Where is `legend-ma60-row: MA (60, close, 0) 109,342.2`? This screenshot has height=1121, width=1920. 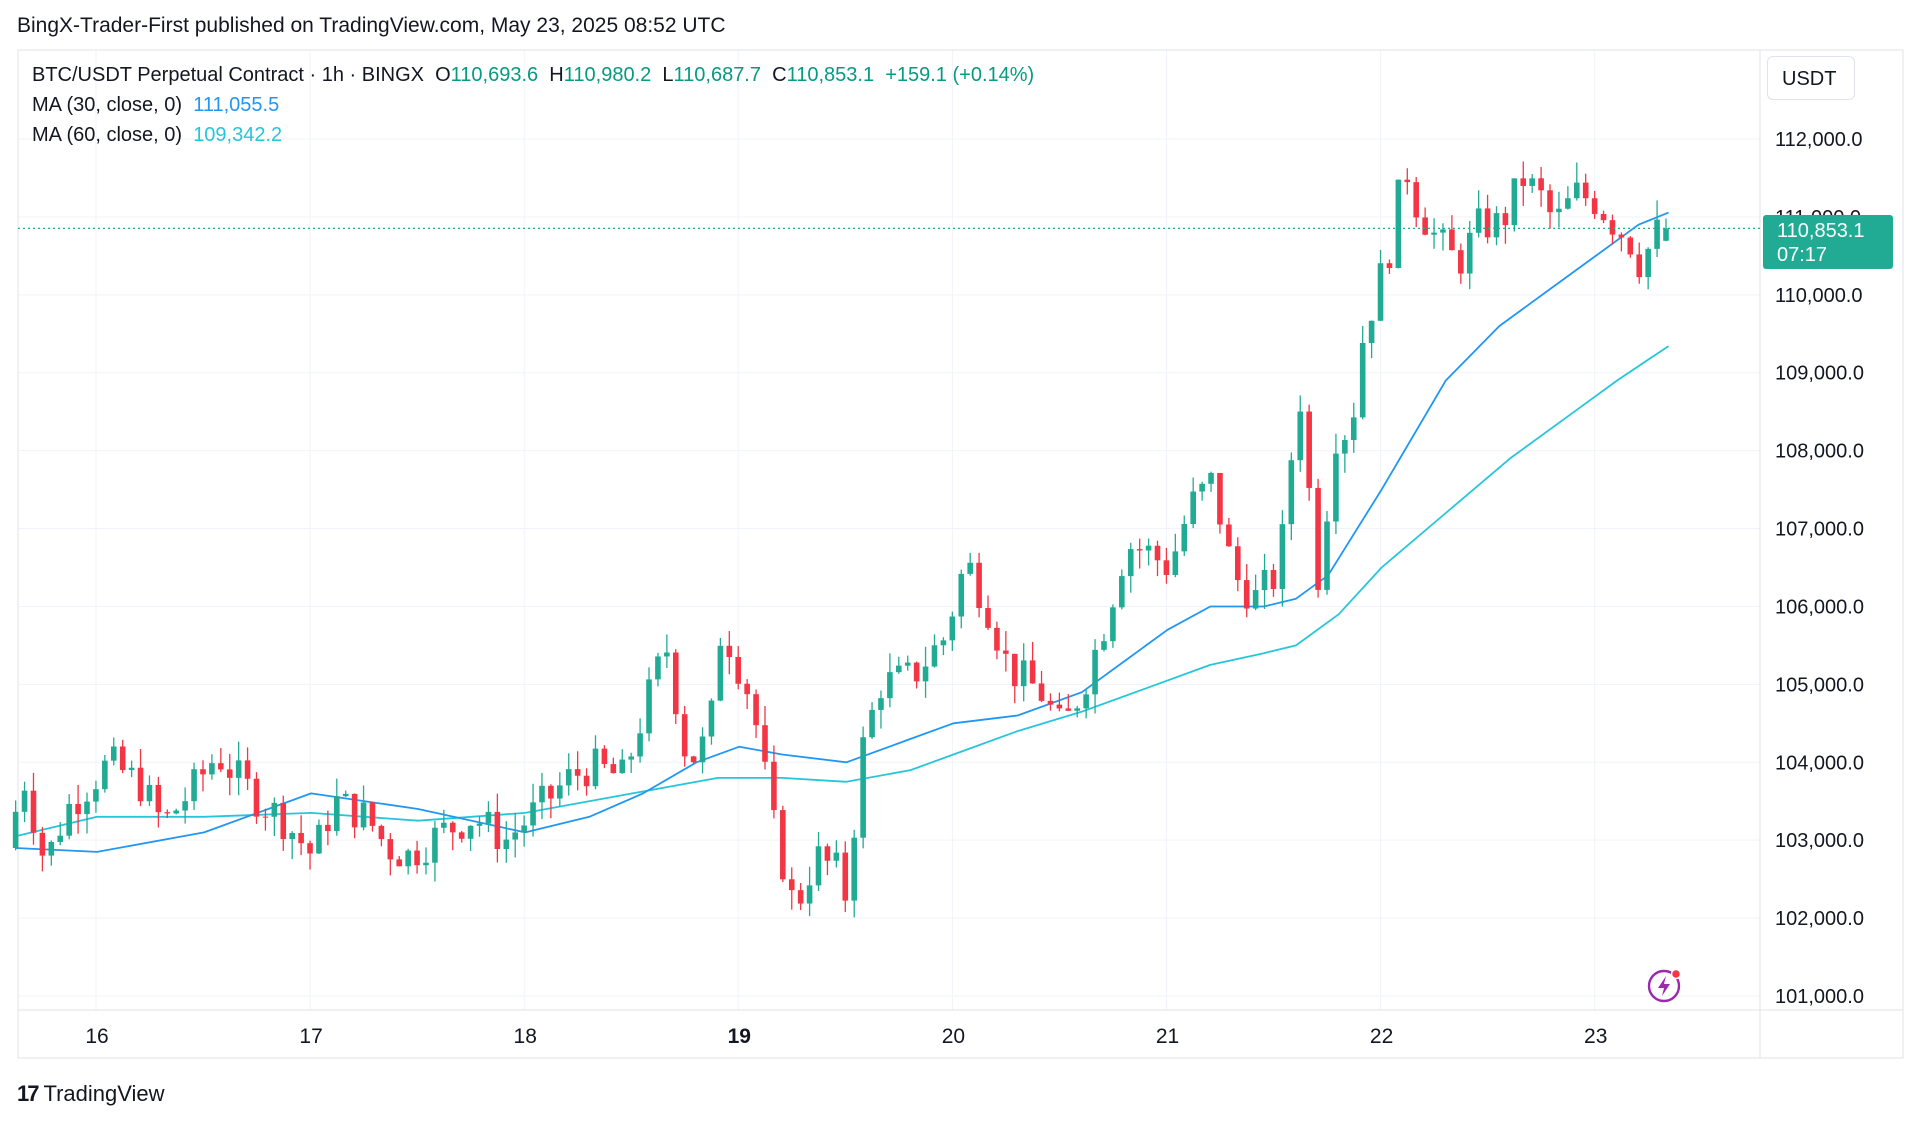
legend-ma60-row: MA (60, close, 0) 109,342.2 is located at coordinates (157, 135).